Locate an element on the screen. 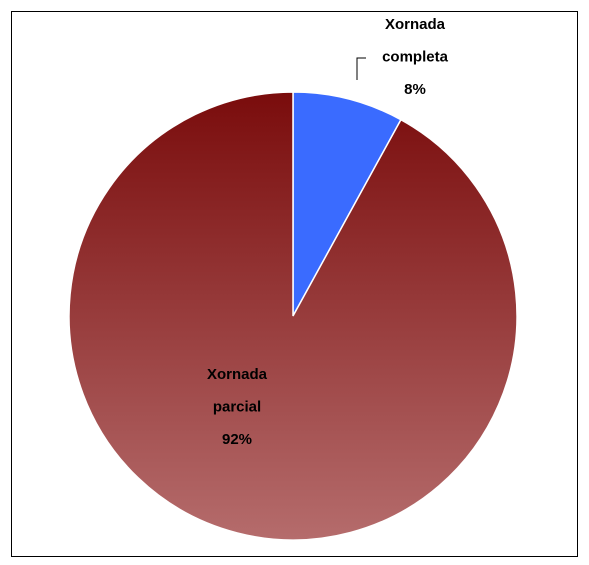 The image size is (589, 565). leader-line is located at coordinates (361, 68).